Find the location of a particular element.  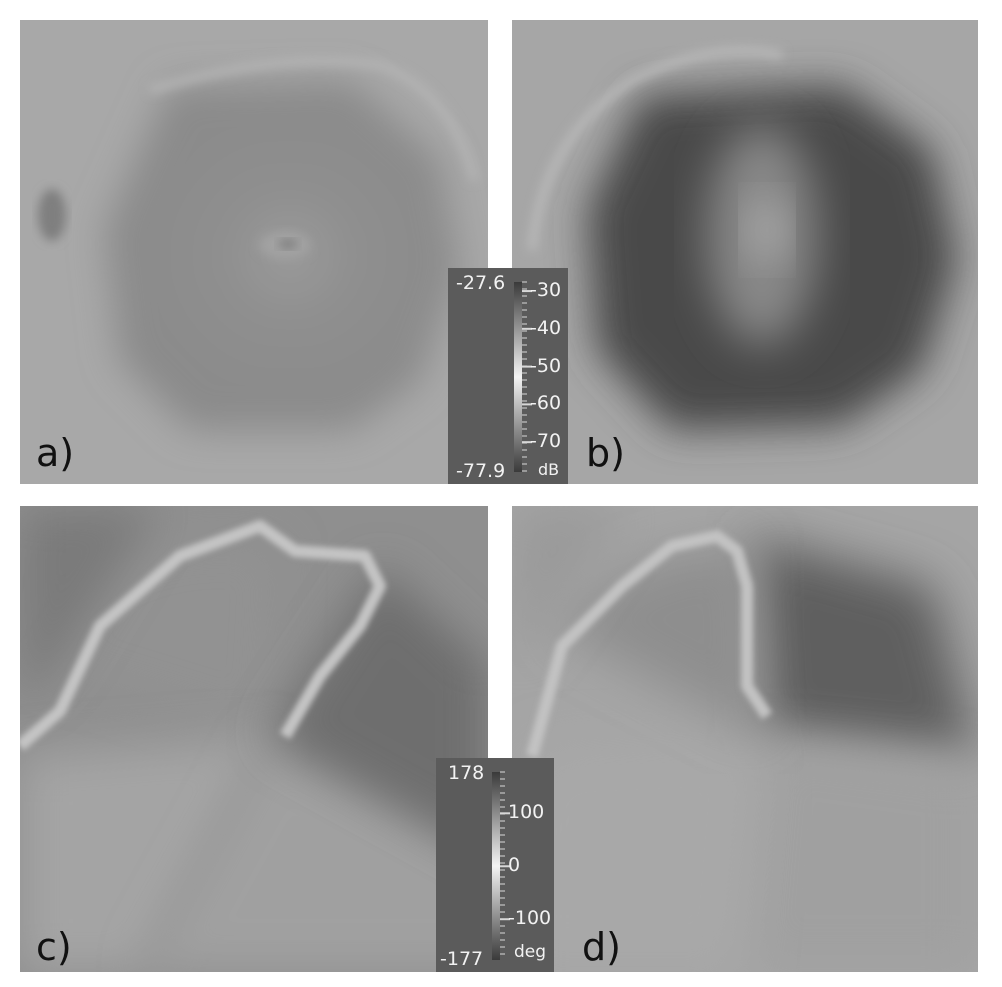

phase-unit-label: deg is located at coordinates (530, 952).